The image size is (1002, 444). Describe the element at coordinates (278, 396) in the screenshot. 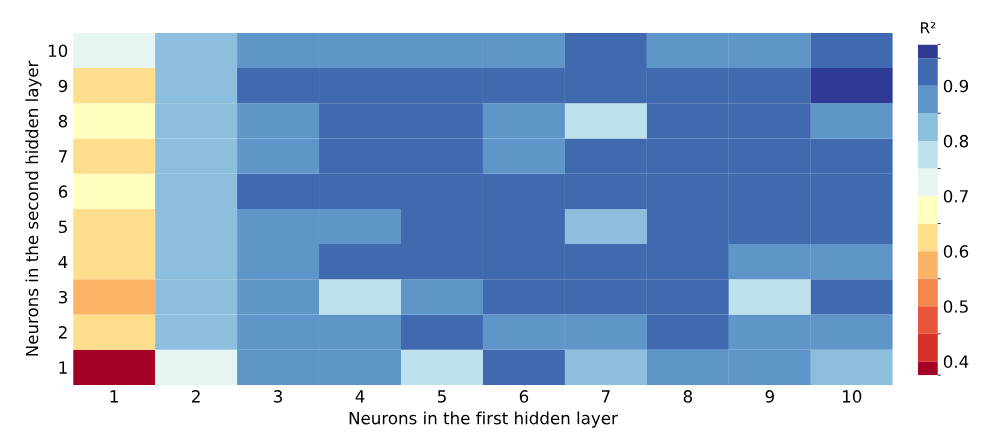

I see `x-tick-label: 3` at that location.